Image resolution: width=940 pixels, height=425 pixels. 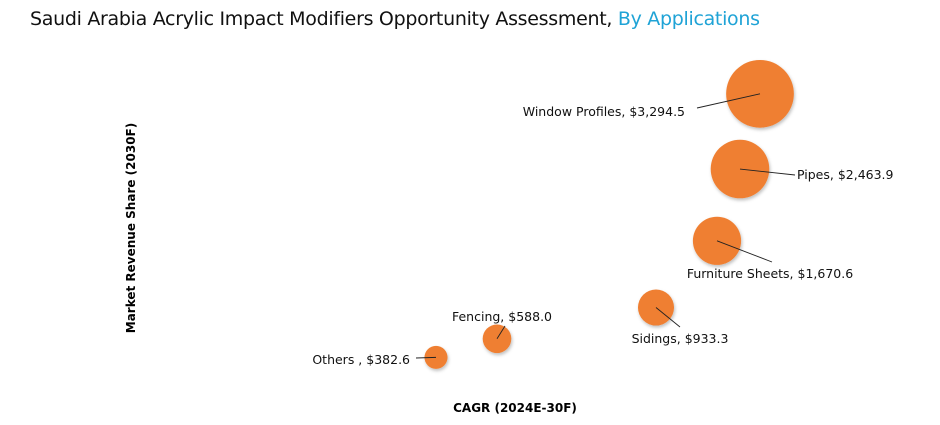 I want to click on data-label: Sidings, $933.3, so click(x=680, y=338).